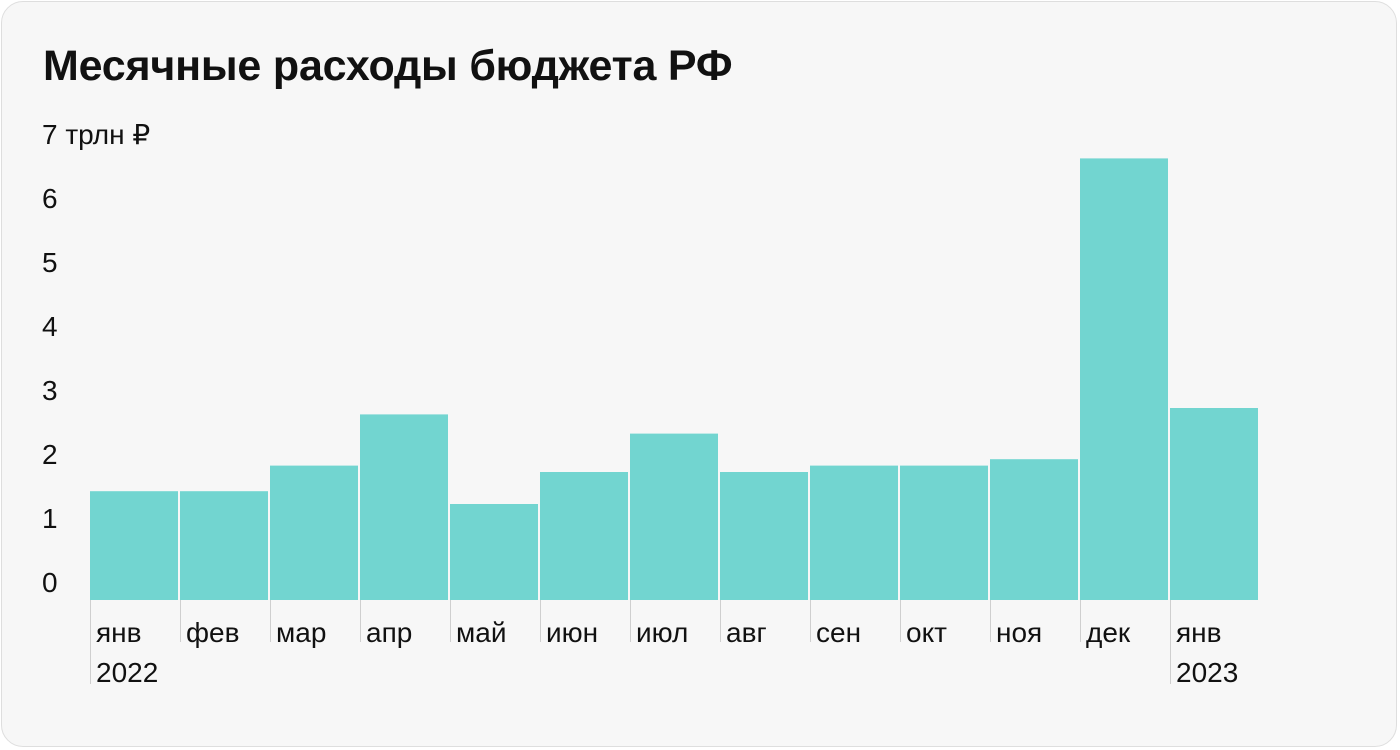 This screenshot has width=1400, height=750. Describe the element at coordinates (674, 516) in the screenshot. I see `bar-июл` at that location.